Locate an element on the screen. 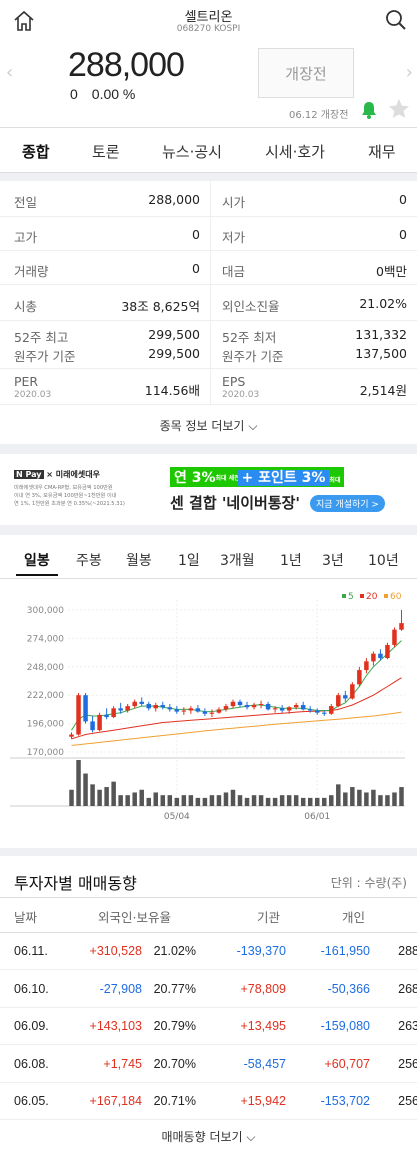 This screenshot has width=417, height=1154. table-row: 06.05. +167,184 20.71% +15,942 -153,702 256 is located at coordinates (208, 1102).